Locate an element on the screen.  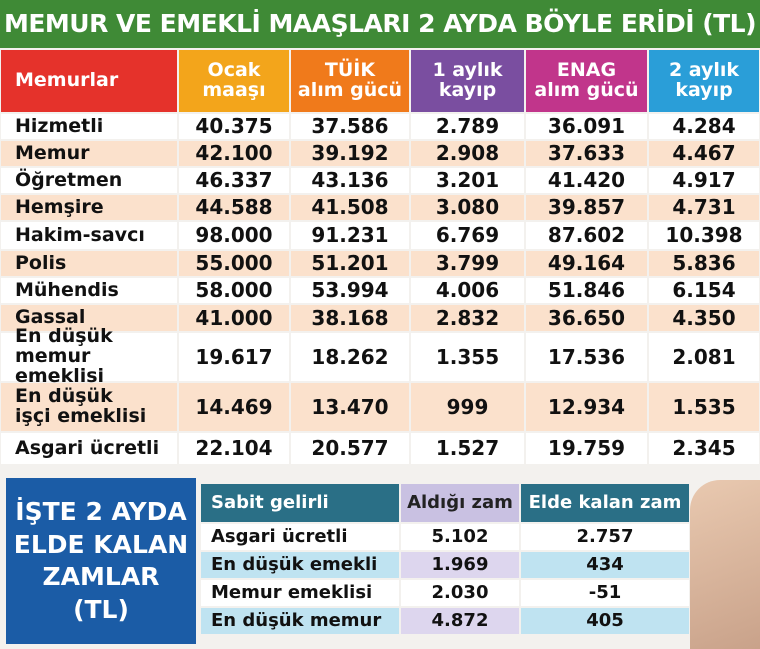
table-cell: 19.759 is located at coordinates (586, 448).